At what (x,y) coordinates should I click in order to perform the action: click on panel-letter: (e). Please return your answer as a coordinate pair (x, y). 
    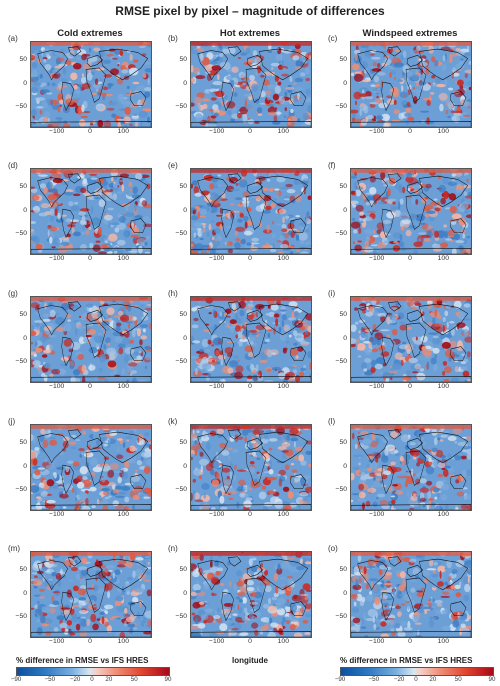
    Looking at the image, I should click on (173, 165).